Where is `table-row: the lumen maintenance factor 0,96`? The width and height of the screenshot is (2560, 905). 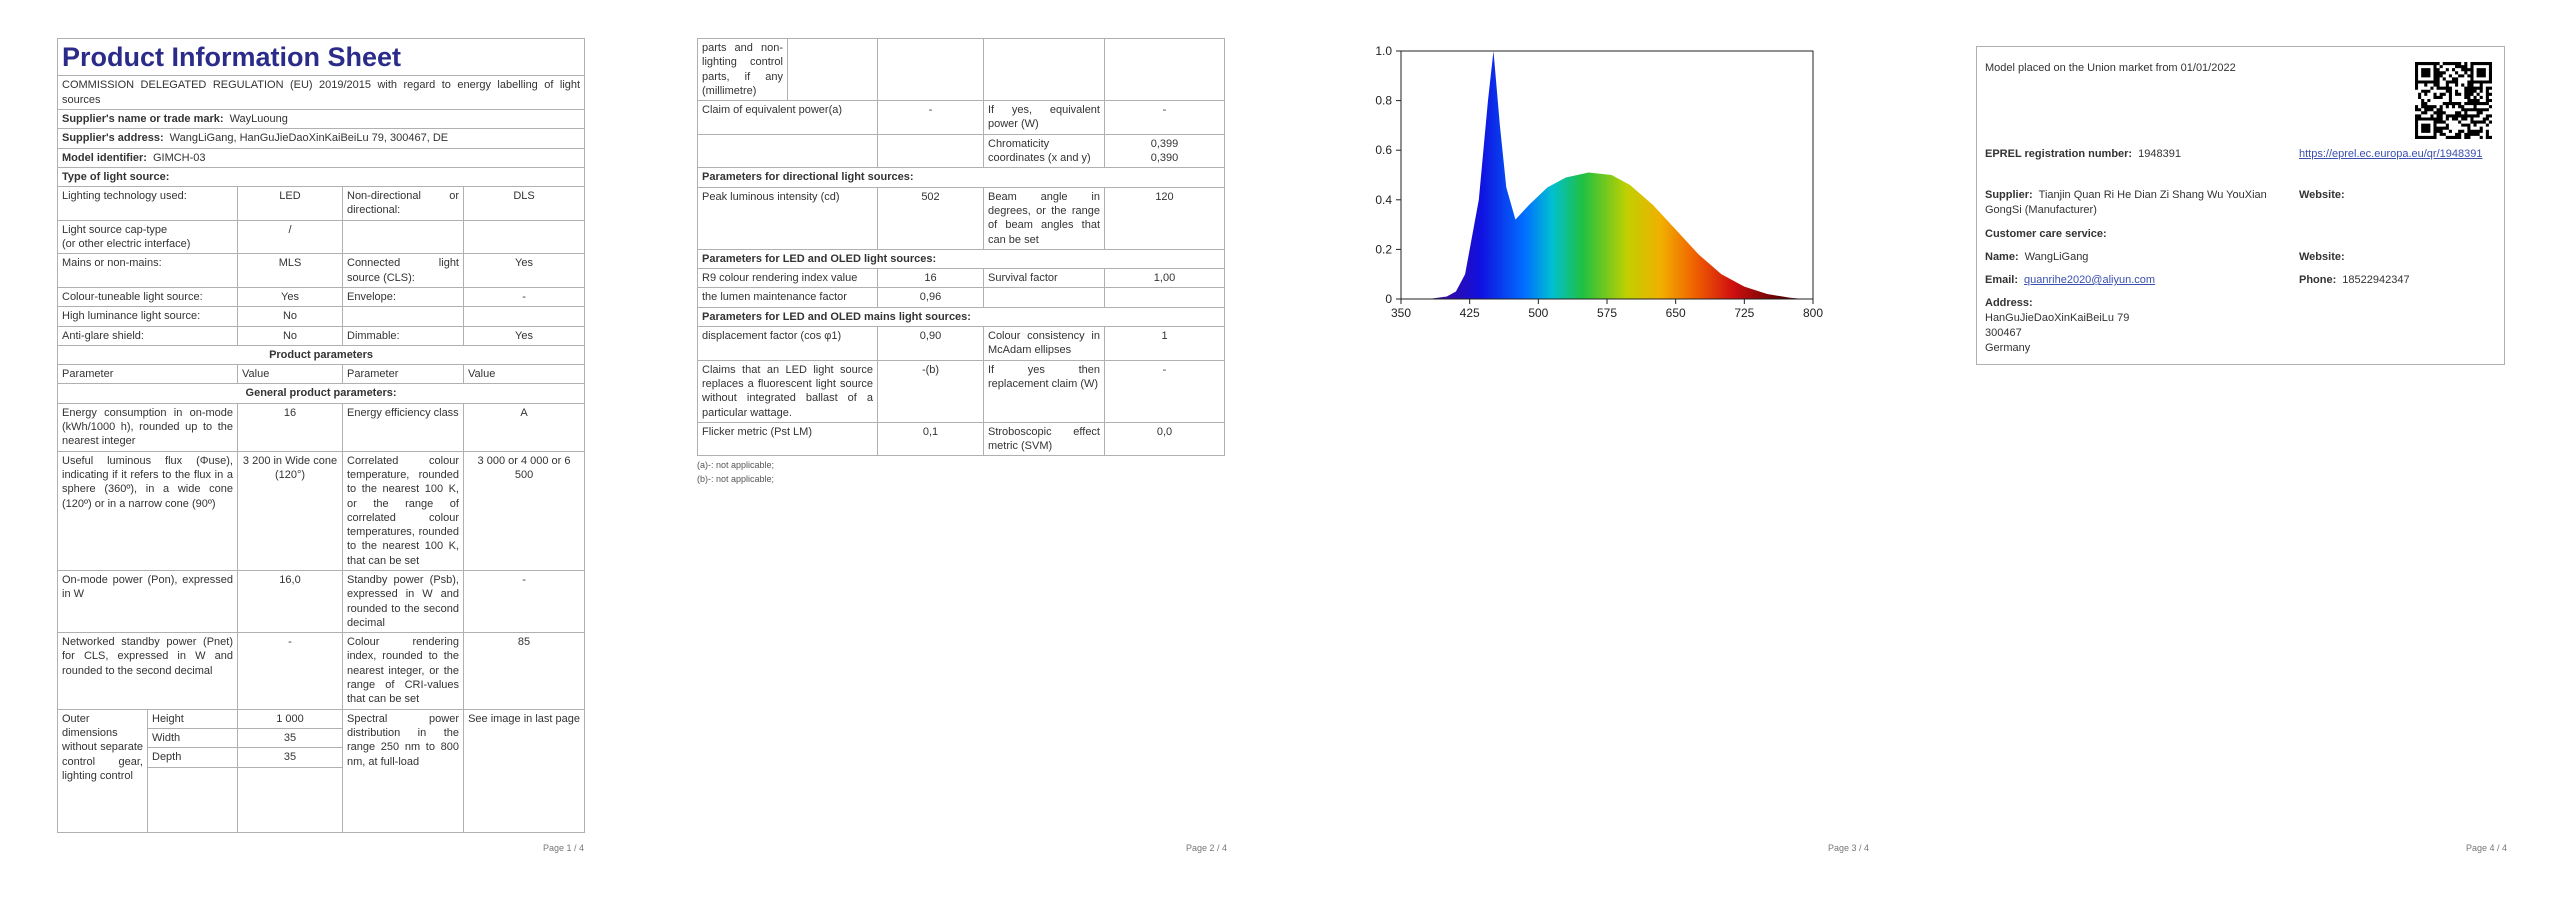
table-row: the lumen maintenance factor 0,96 is located at coordinates (961, 297).